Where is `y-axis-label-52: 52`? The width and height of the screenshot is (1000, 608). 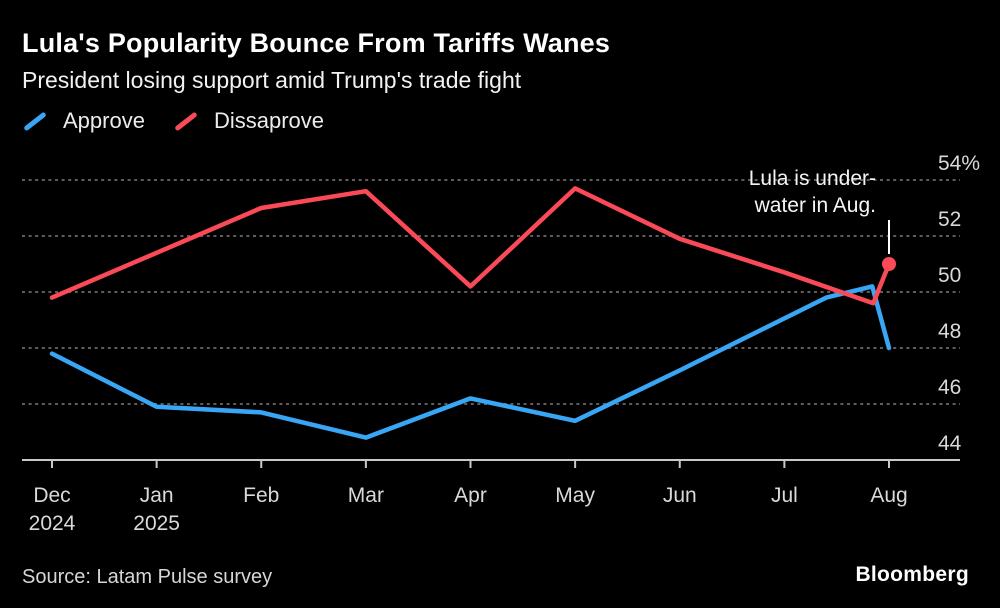 y-axis-label-52: 52 is located at coordinates (949, 219).